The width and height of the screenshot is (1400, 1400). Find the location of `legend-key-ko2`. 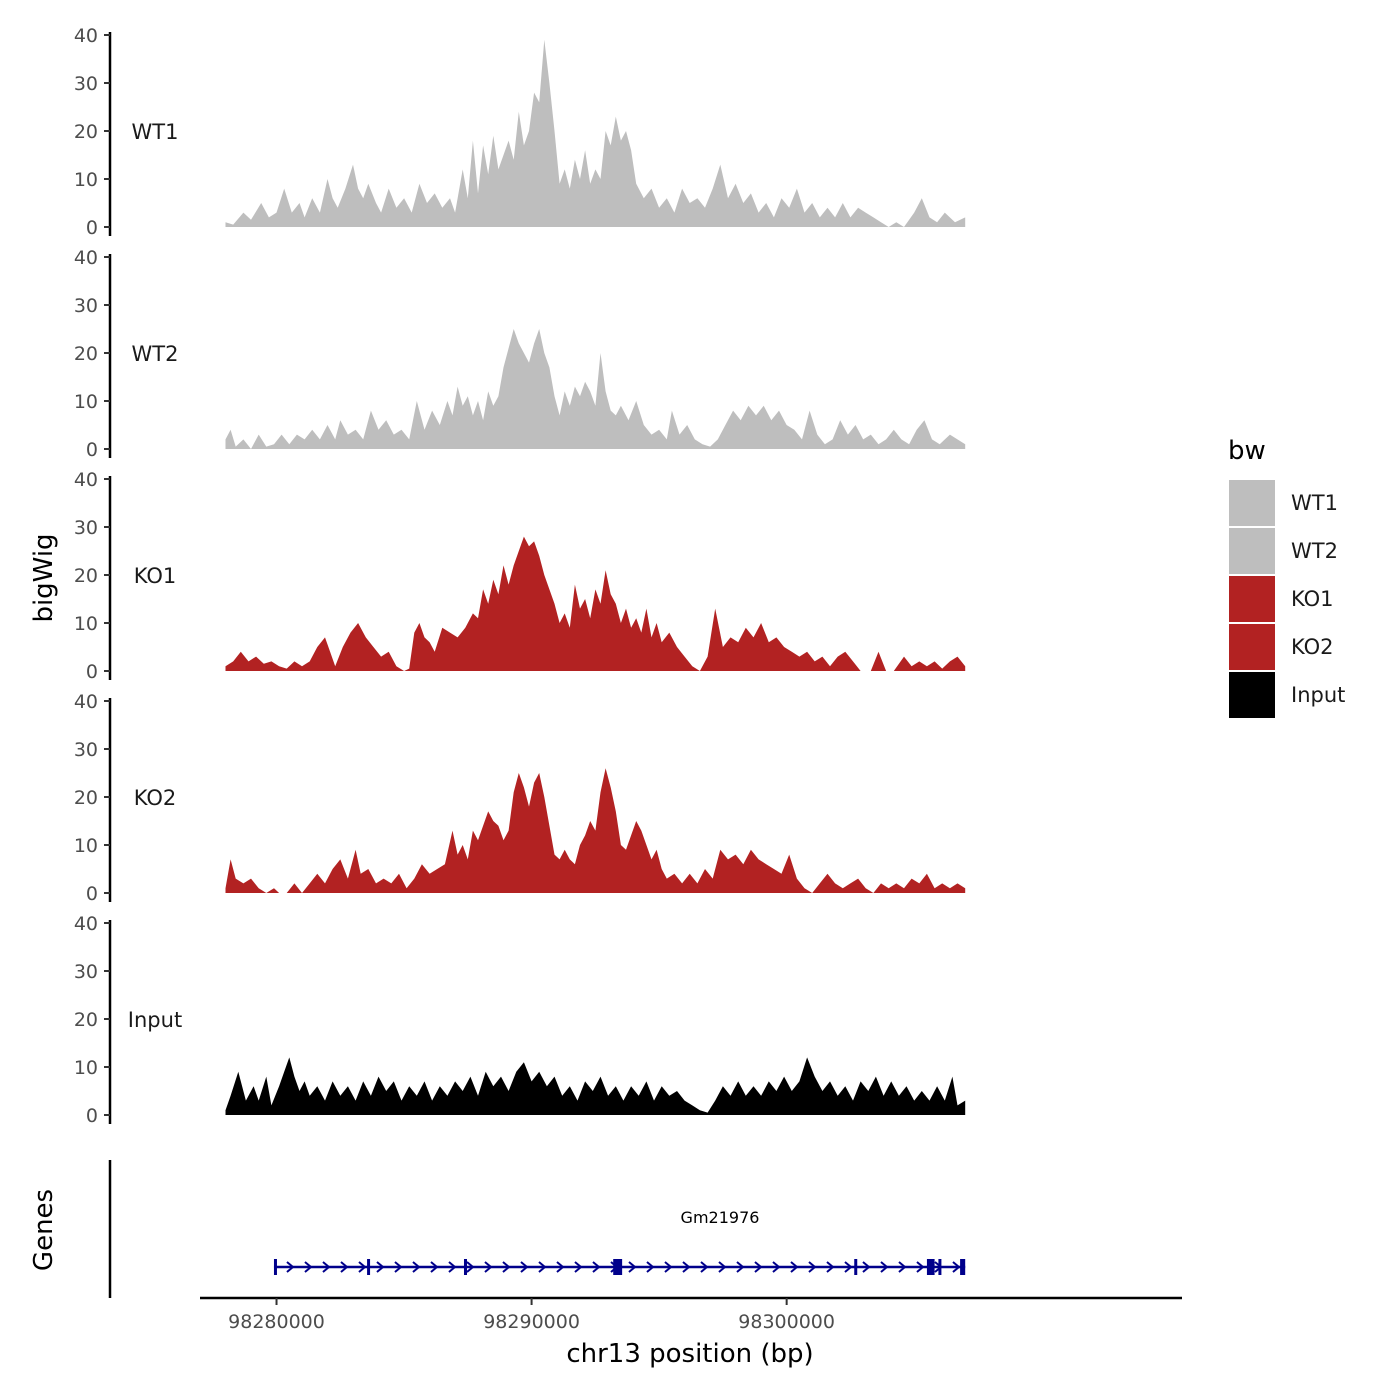

legend-key-ko2 is located at coordinates (1252, 647).